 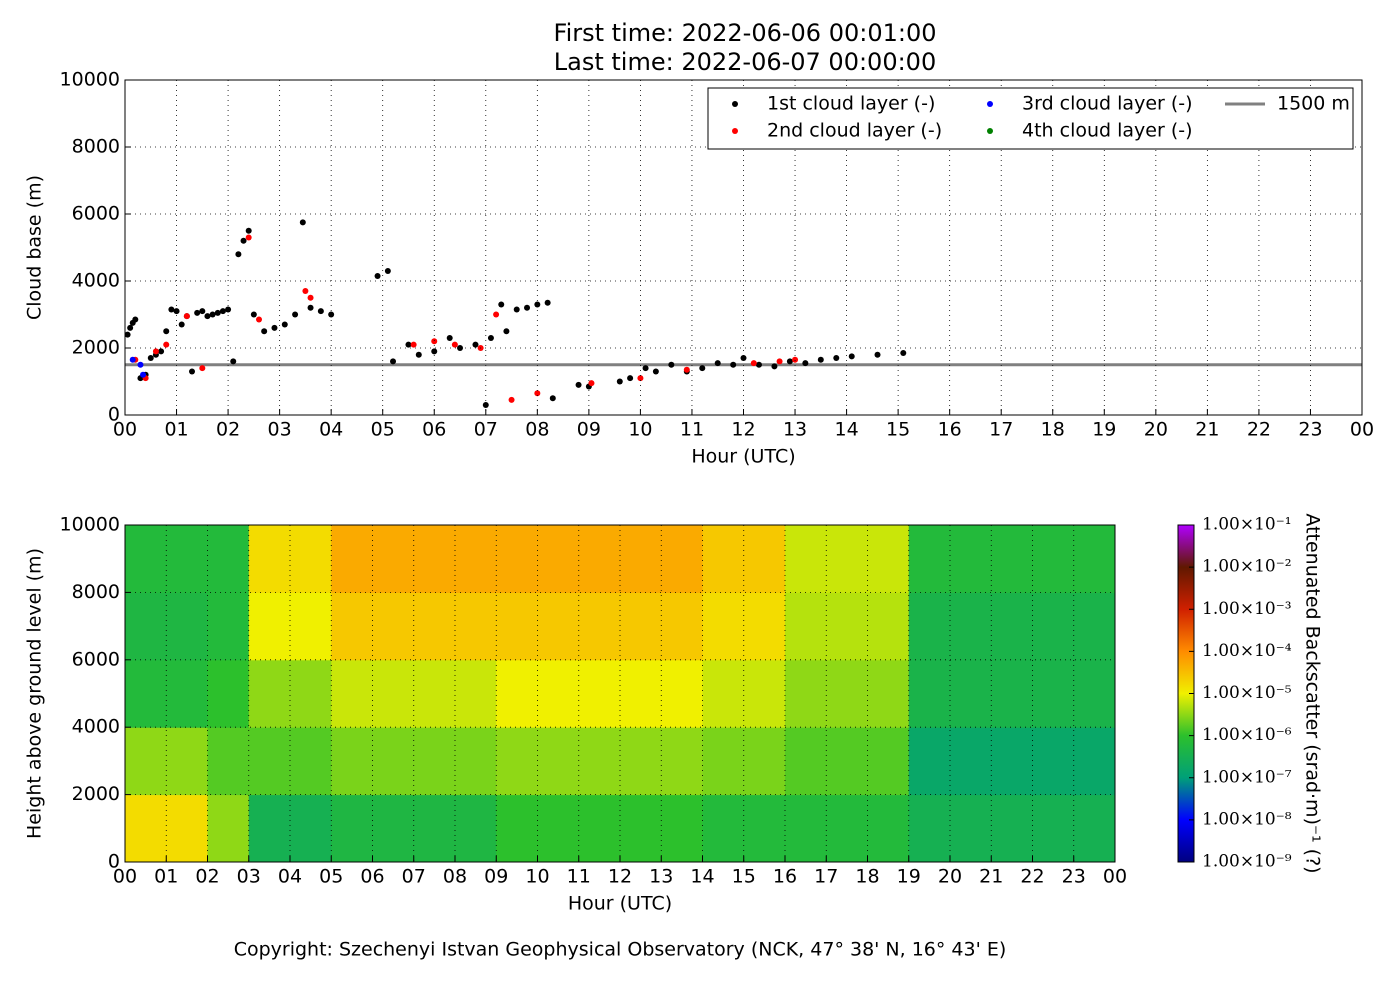 I want to click on x-tick-label: 21, so click(x=991, y=877).